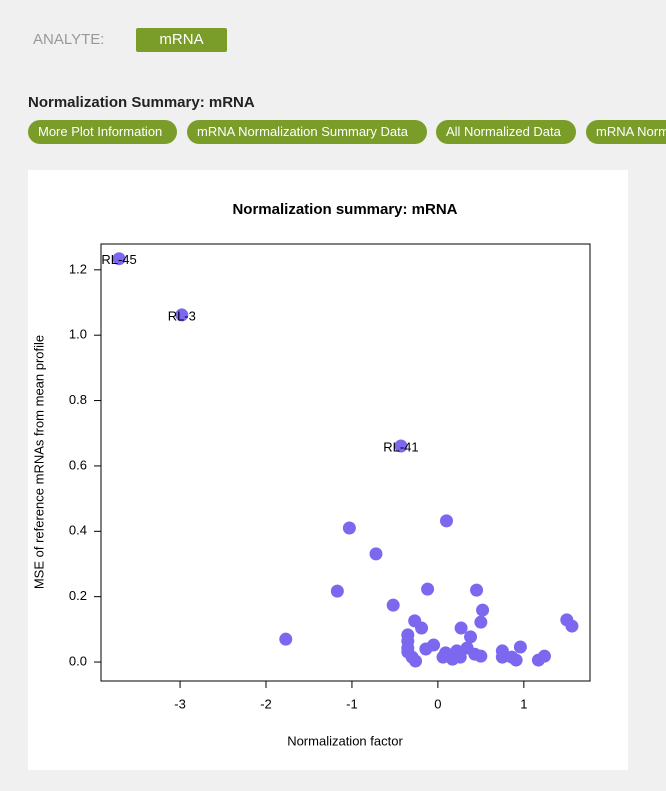 Image resolution: width=666 pixels, height=791 pixels. What do you see at coordinates (352, 703) in the screenshot?
I see `x-tick-label: -1` at bounding box center [352, 703].